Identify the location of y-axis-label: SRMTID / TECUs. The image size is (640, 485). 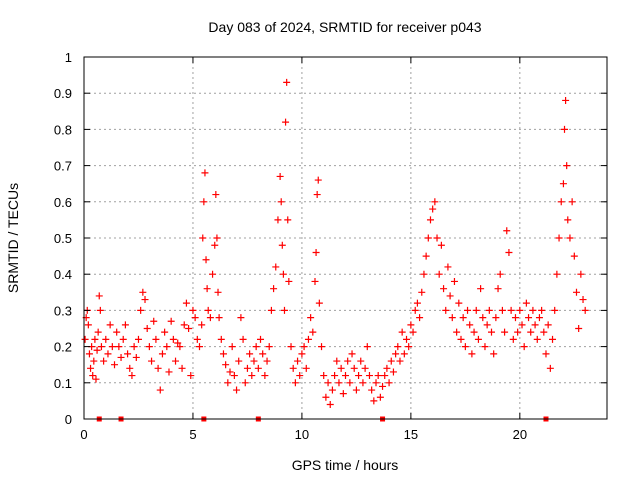
(13, 238).